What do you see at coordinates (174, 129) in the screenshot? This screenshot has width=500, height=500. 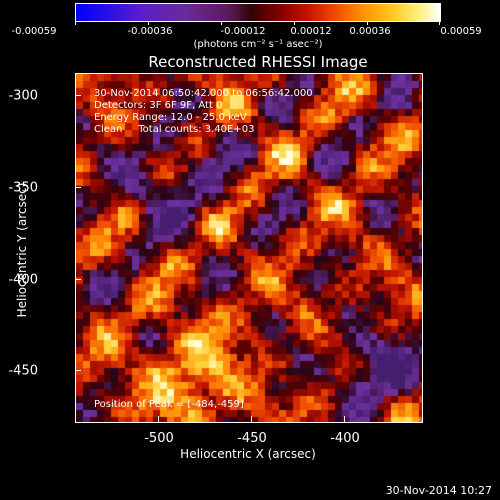 I see `clean-counts-text: Clean Total counts: 3.40E+03` at bounding box center [174, 129].